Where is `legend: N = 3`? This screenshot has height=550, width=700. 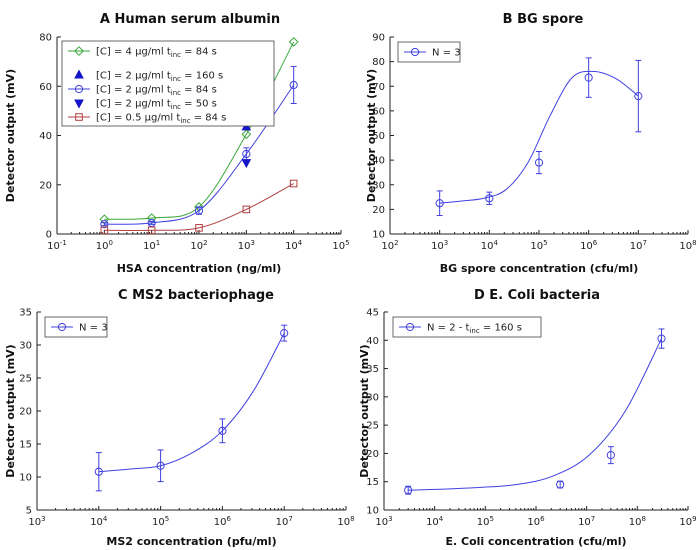 legend: N = 3 is located at coordinates (429, 52).